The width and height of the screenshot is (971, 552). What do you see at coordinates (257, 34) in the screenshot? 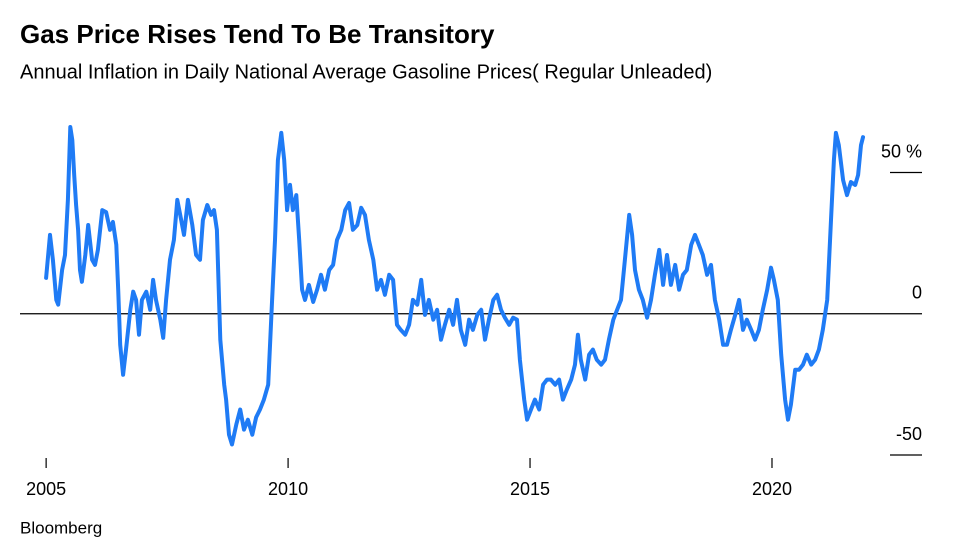
I see `chart-title: Gas Price Rises Tend To Be Transitory` at bounding box center [257, 34].